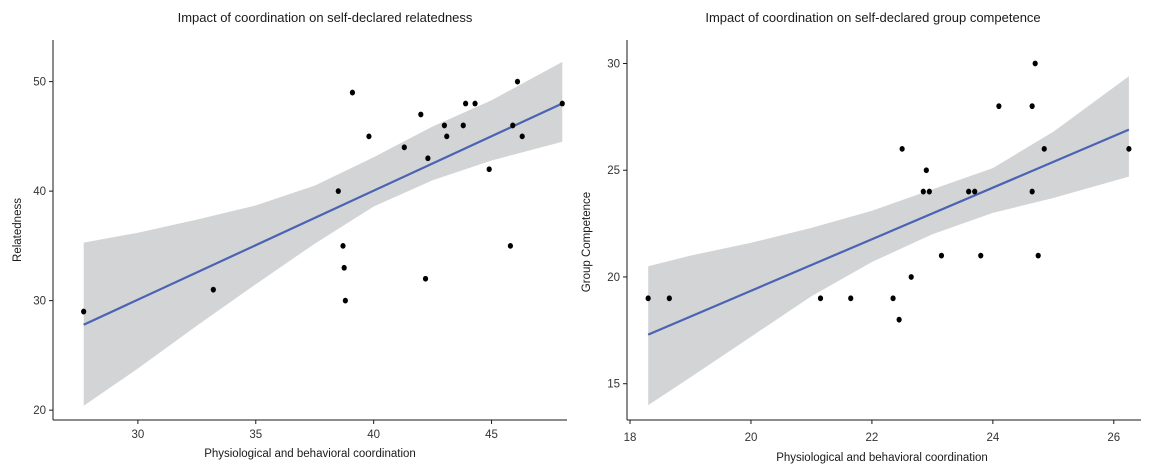 The image size is (1156, 468). What do you see at coordinates (491, 435) in the screenshot?
I see `x-tick-label: 45` at bounding box center [491, 435].